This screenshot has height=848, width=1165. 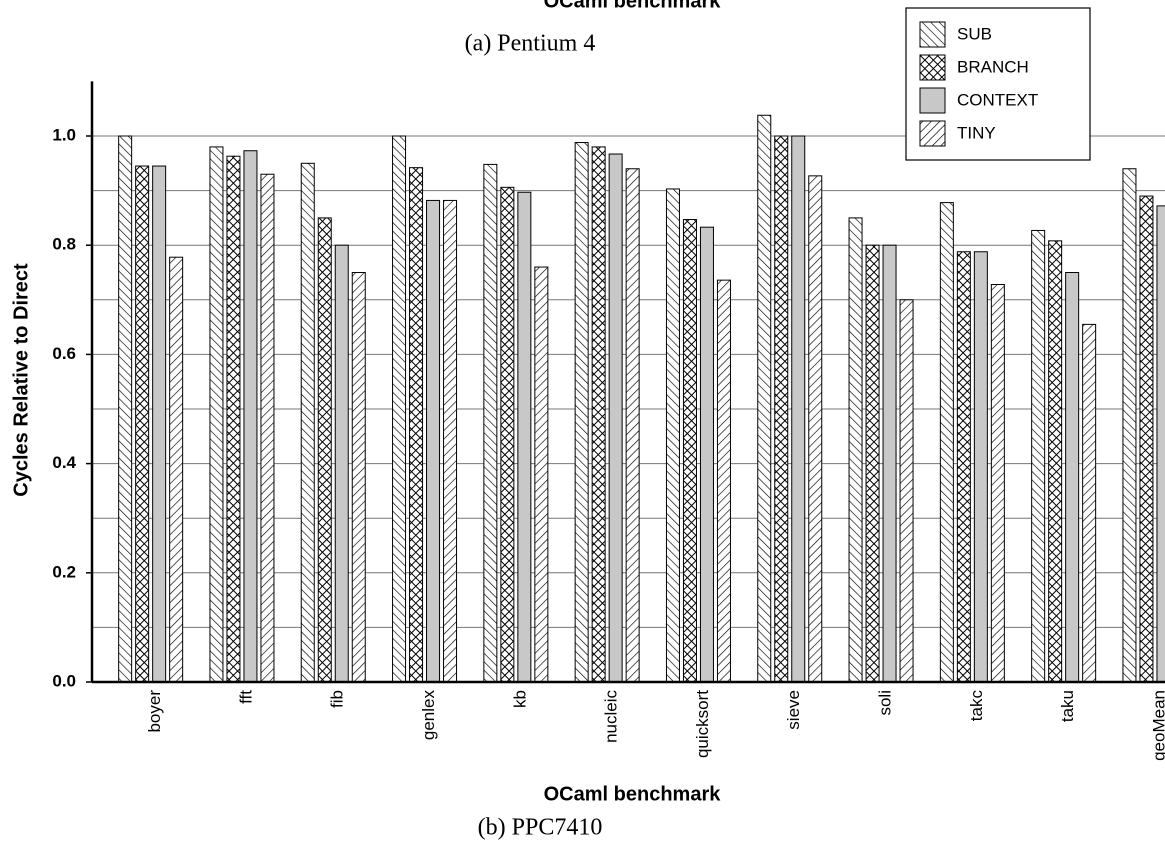 I want to click on caption: (b) PPC7410, so click(x=540, y=828).